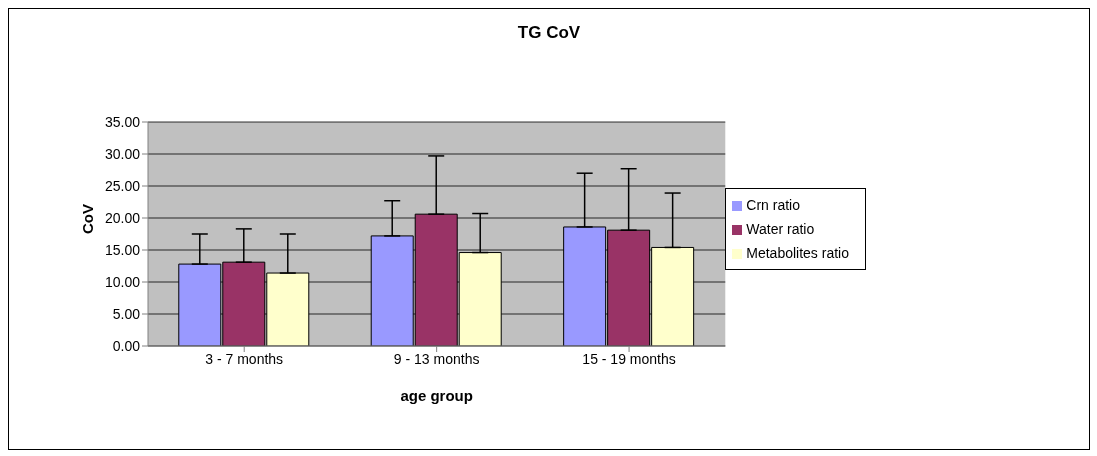 Image resolution: width=1097 pixels, height=456 pixels. I want to click on legend-label: Water ratio, so click(780, 229).